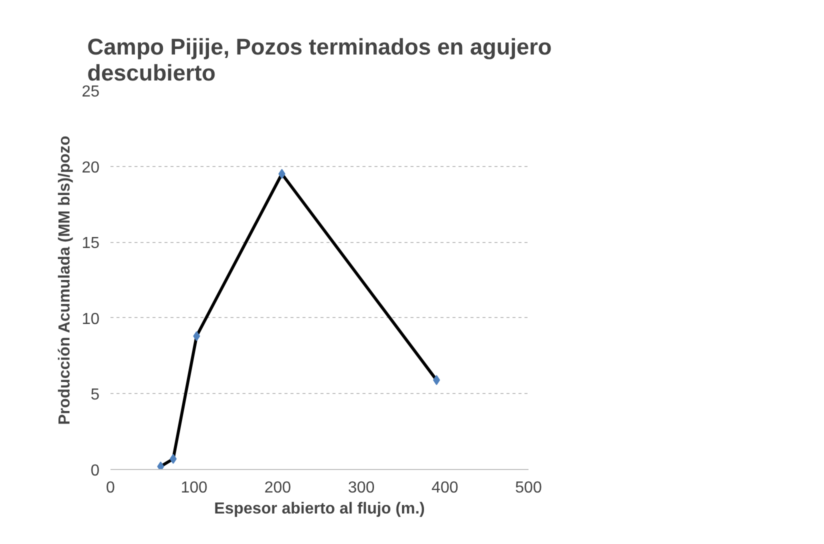  Describe the element at coordinates (95, 395) in the screenshot. I see `y-tick-label: 5` at that location.